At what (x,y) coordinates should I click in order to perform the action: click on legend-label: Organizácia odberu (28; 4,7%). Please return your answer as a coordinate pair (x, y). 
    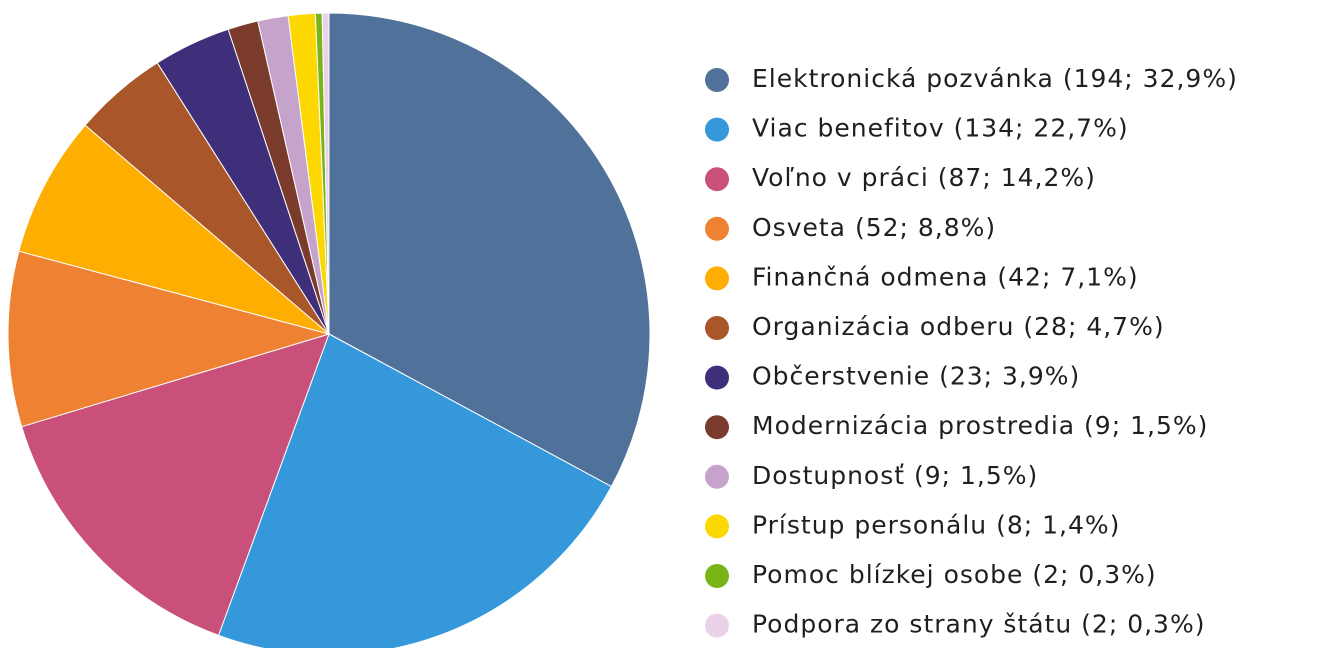
    Looking at the image, I should click on (958, 326).